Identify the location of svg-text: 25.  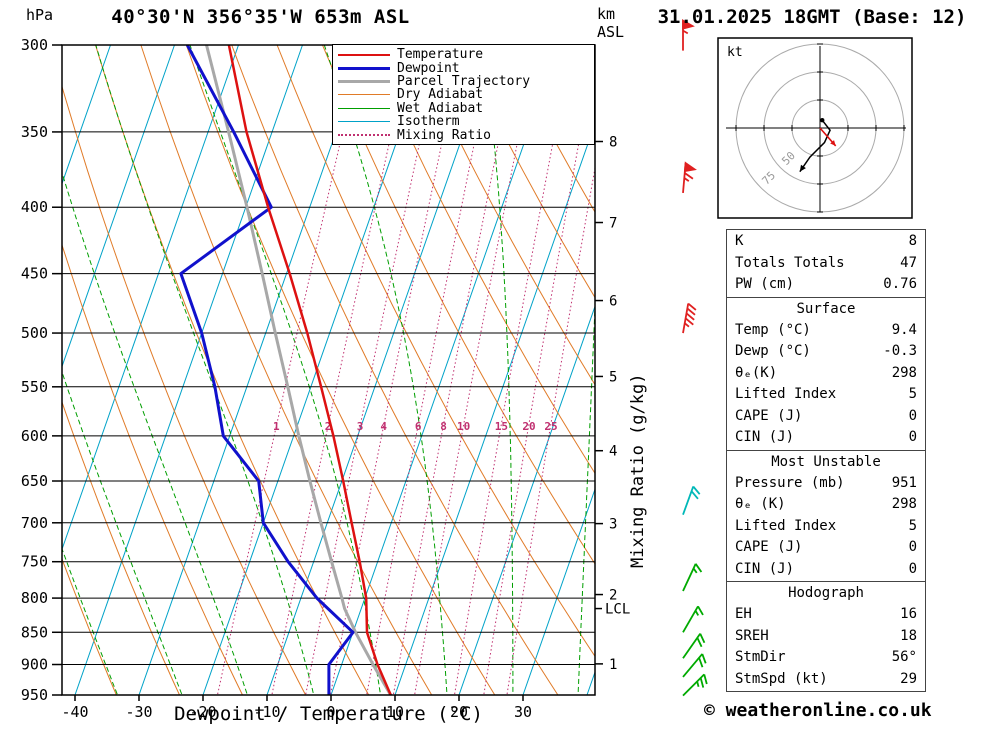
(550, 426).